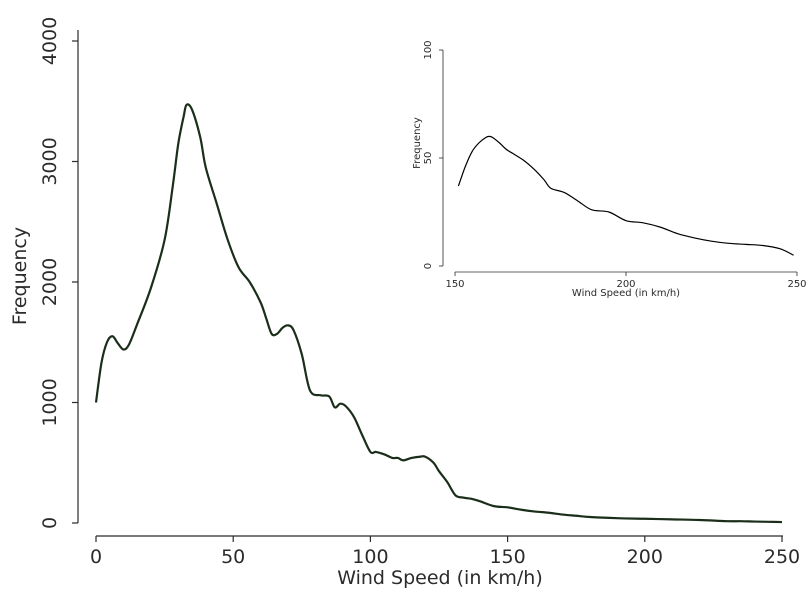 This screenshot has height=592, width=811. Describe the element at coordinates (428, 266) in the screenshot. I see `inset-y-tick-label: 0` at that location.